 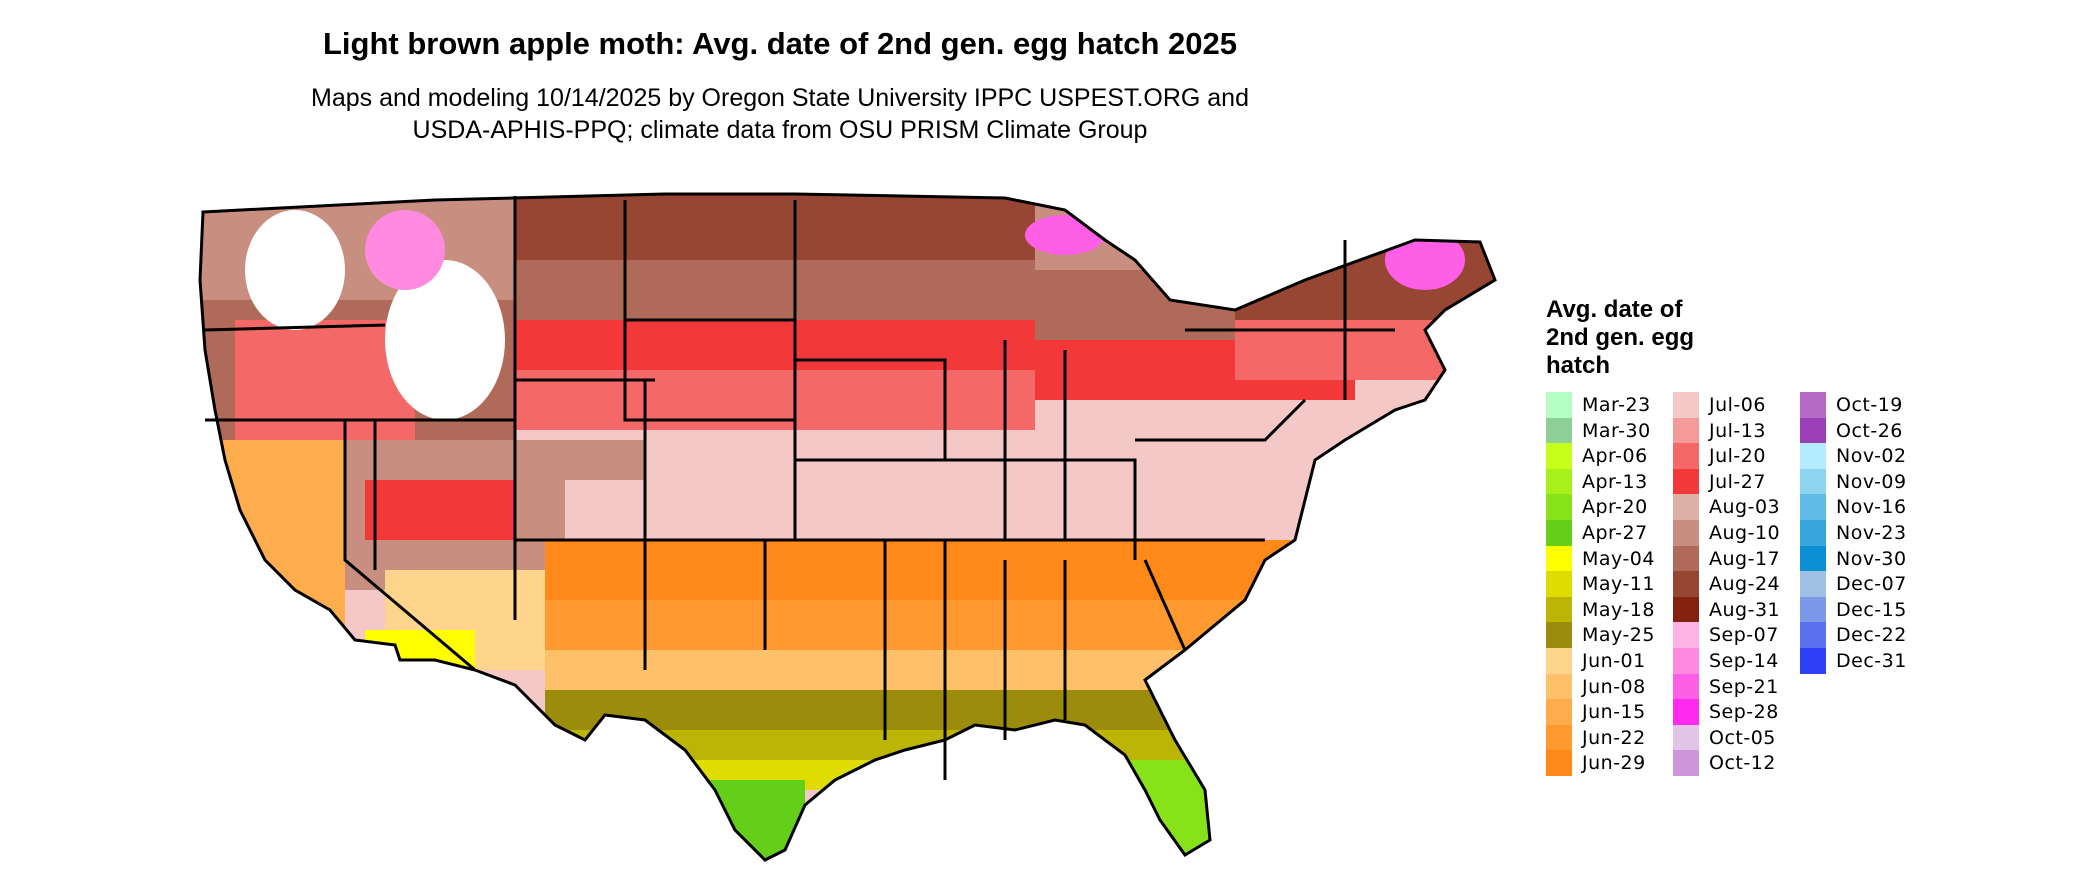 What do you see at coordinates (1865, 405) in the screenshot?
I see `legend-item: Oct-19` at bounding box center [1865, 405].